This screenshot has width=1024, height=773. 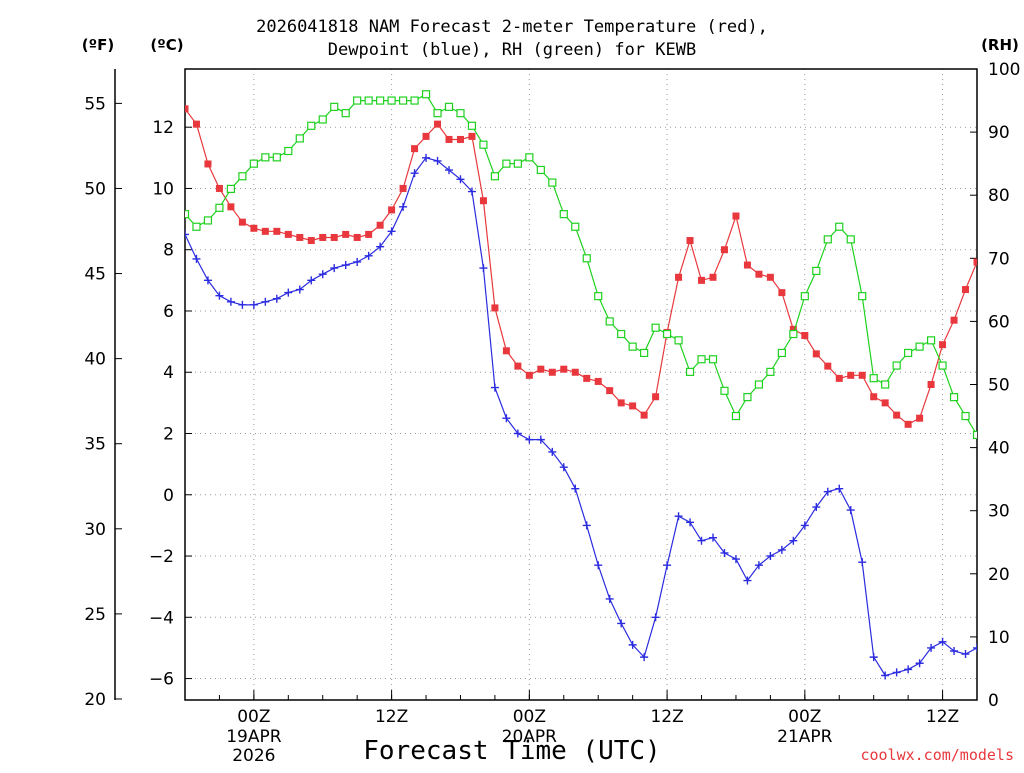 I want to click on rh-tick-label: 20, so click(x=999, y=575).